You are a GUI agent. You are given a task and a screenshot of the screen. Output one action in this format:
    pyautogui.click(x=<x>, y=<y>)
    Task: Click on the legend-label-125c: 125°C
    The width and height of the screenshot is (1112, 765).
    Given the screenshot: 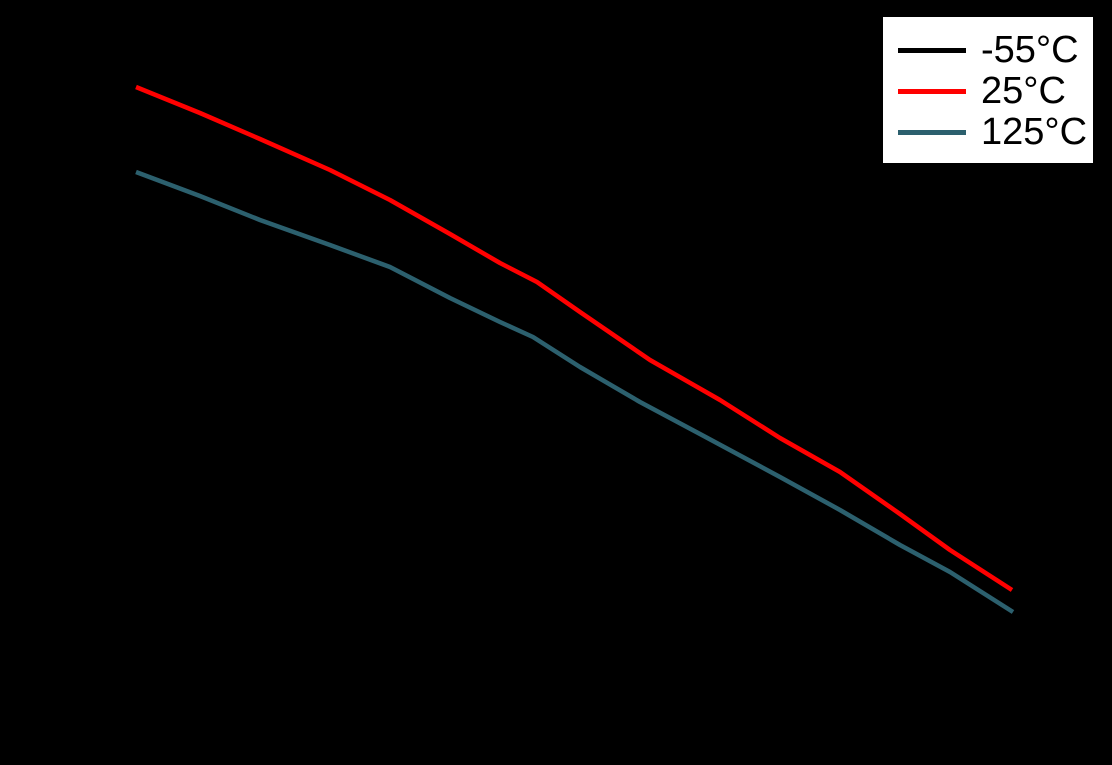 What is the action you would take?
    pyautogui.click(x=1034, y=132)
    